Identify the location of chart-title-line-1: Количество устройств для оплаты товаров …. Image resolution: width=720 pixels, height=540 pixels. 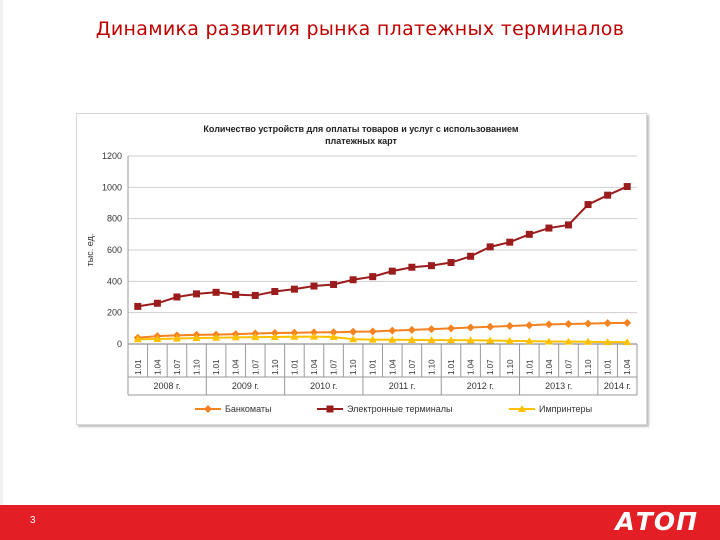
(360, 129).